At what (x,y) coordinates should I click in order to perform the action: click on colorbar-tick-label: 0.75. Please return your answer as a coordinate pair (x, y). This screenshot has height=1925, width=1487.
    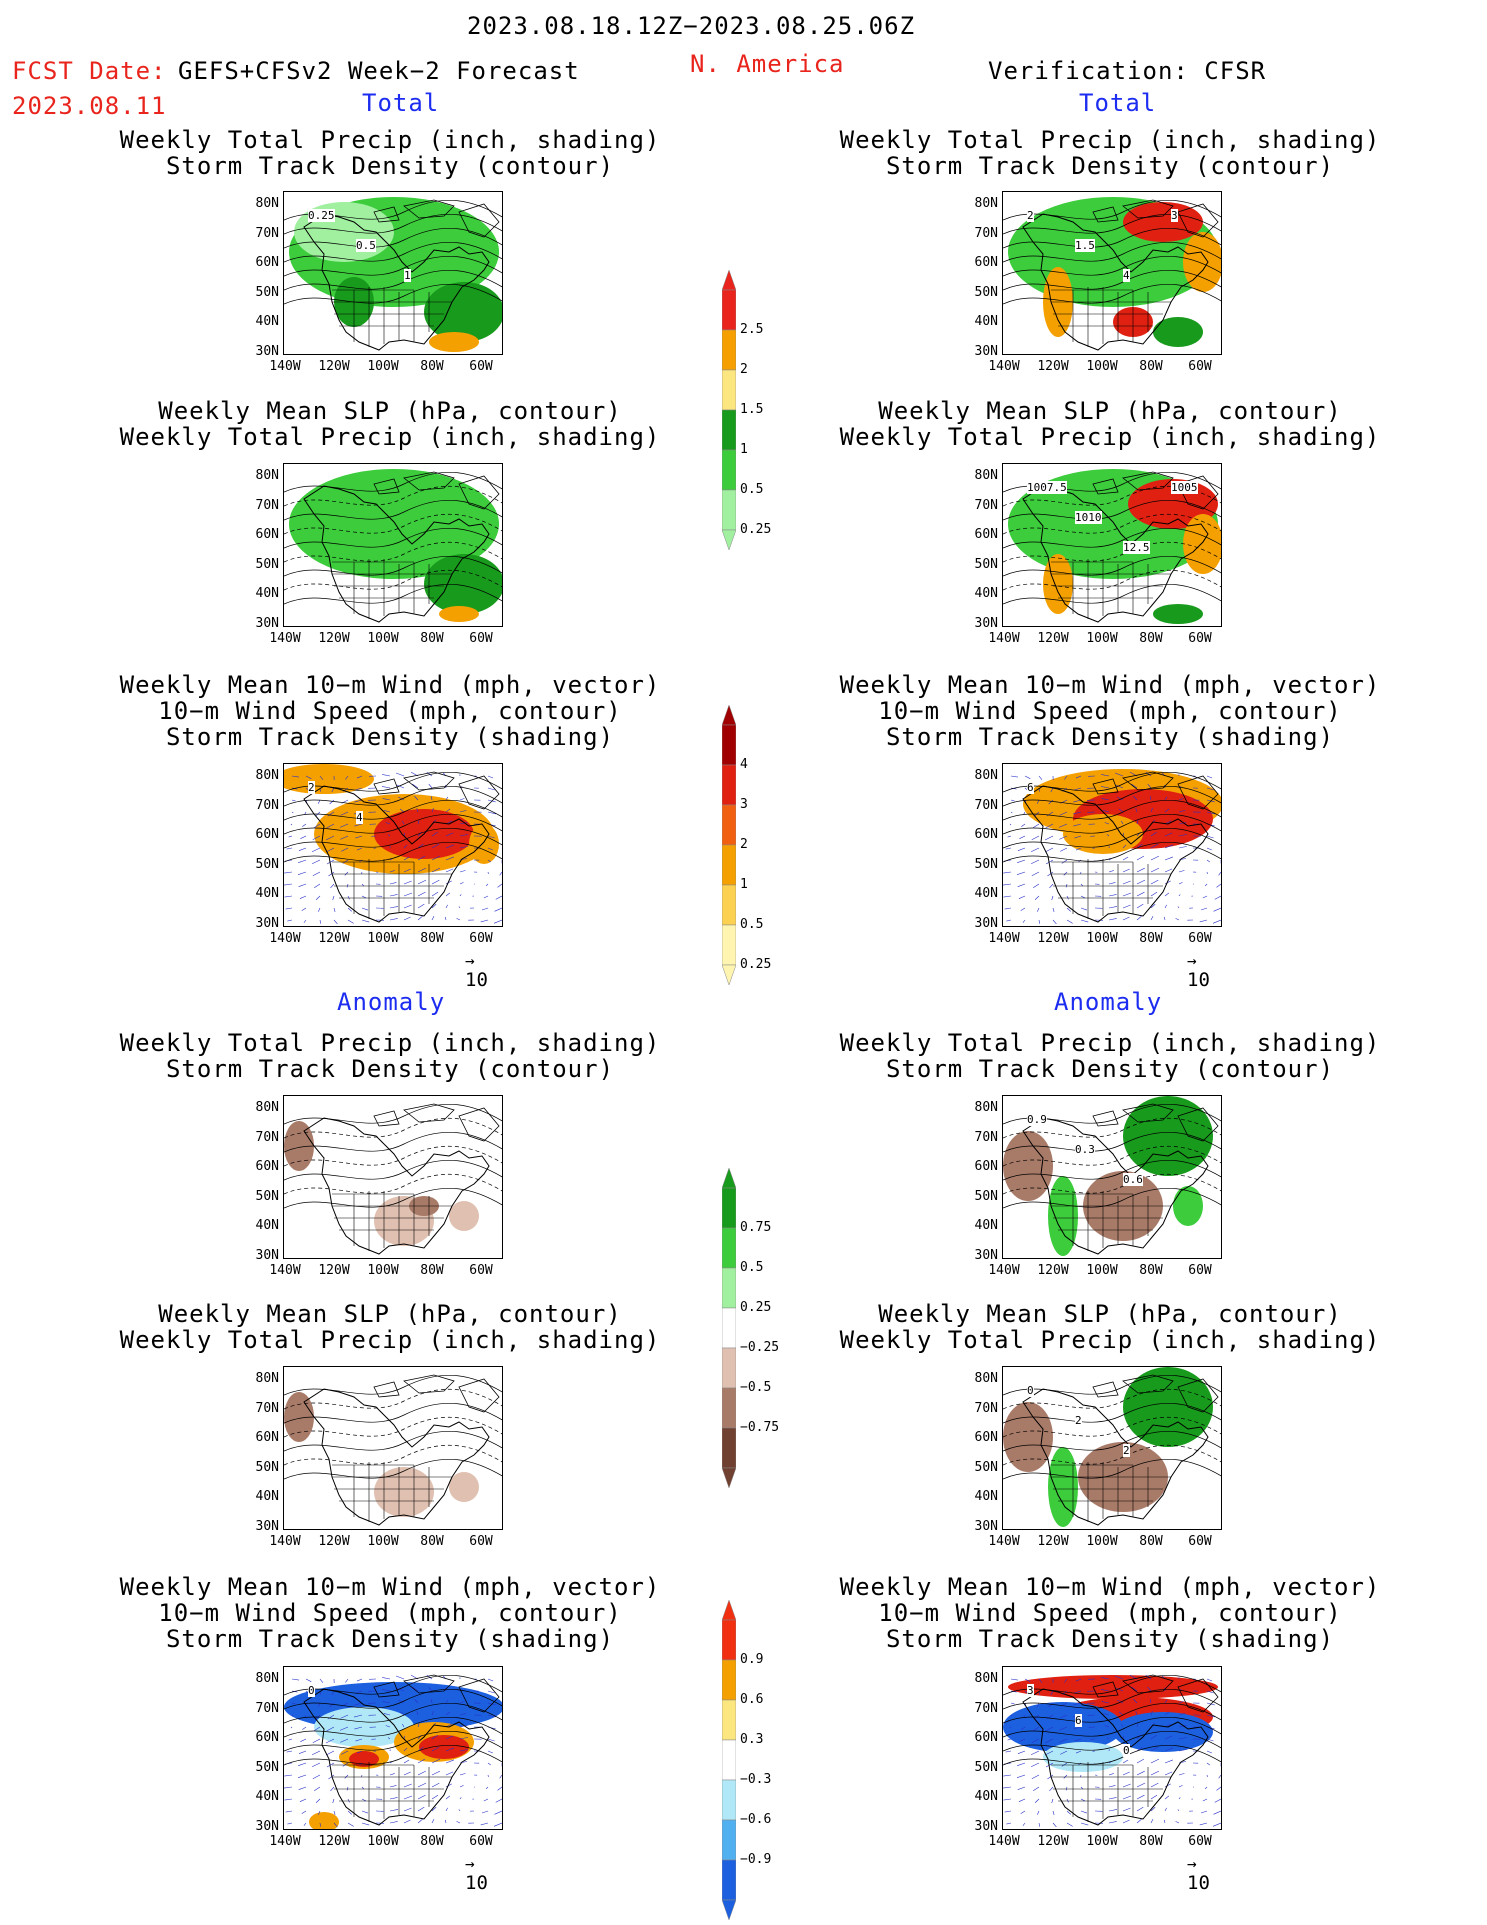
    Looking at the image, I should click on (756, 1227).